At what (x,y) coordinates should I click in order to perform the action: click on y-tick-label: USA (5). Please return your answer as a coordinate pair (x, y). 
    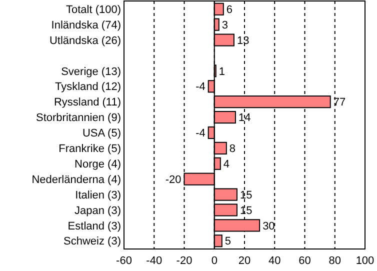
    Looking at the image, I should click on (101, 134).